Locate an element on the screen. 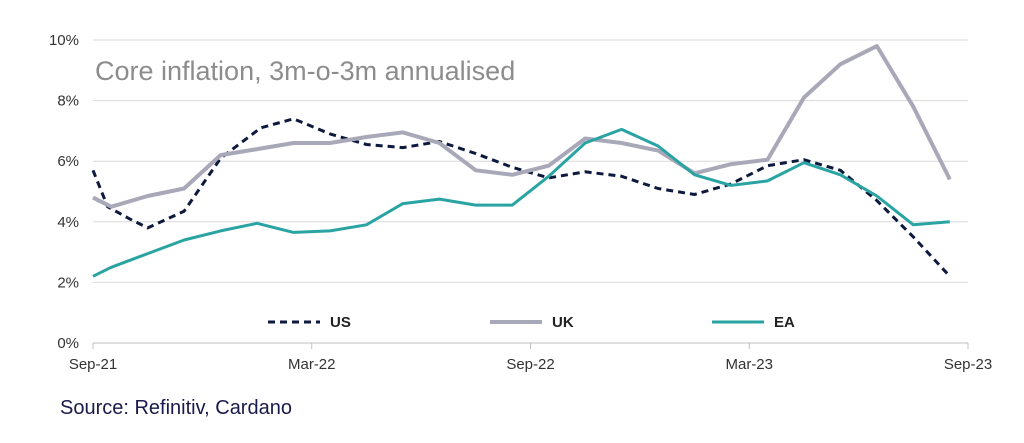 The height and width of the screenshot is (443, 1024). x-tick-label: Sep-22 is located at coordinates (530, 364).